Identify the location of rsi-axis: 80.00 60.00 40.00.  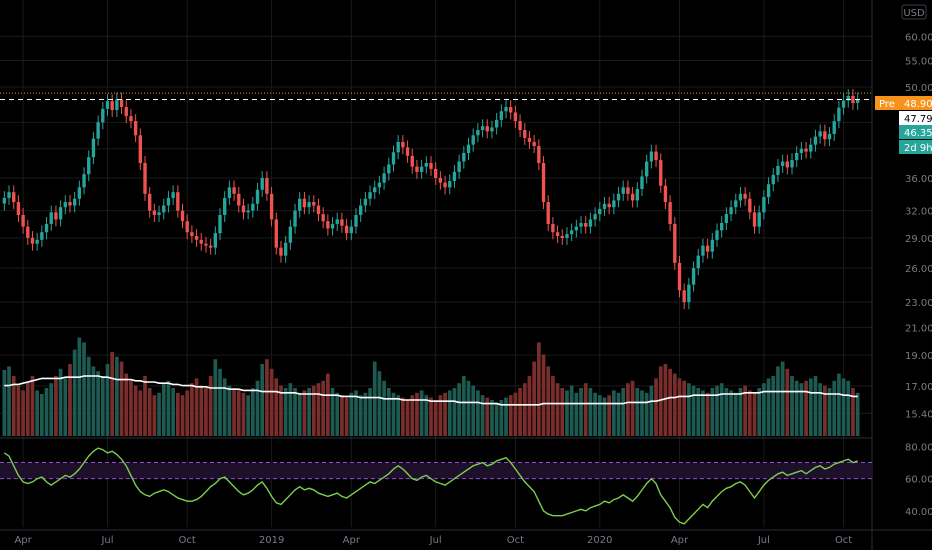
(918, 479).